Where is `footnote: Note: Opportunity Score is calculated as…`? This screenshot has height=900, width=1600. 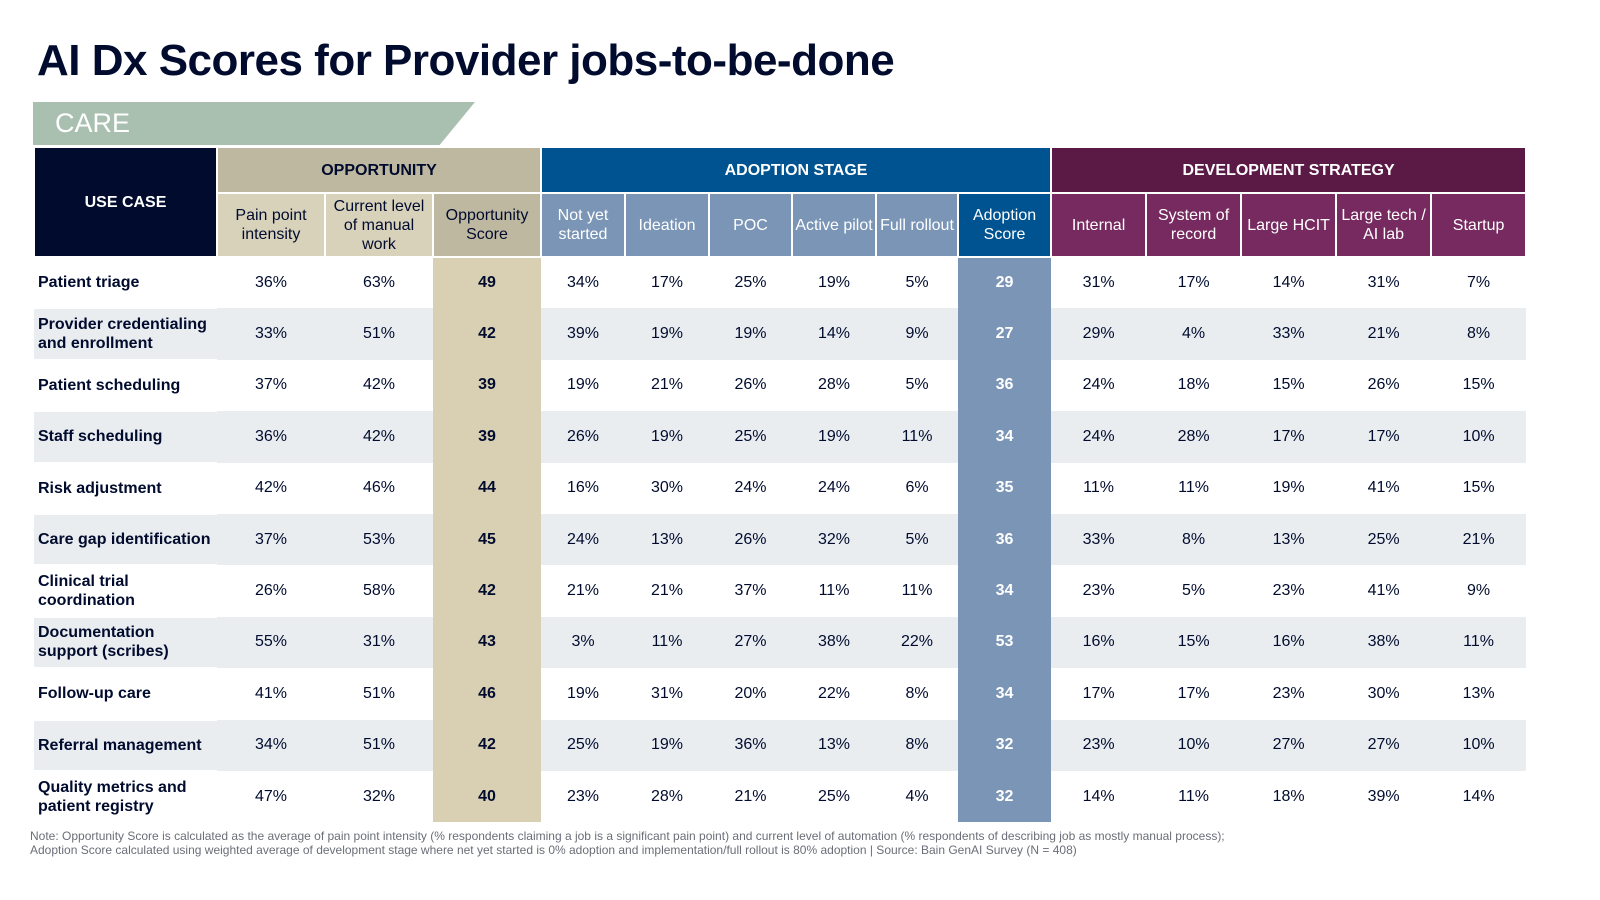 footnote: Note: Opportunity Score is calculated as… is located at coordinates (627, 843).